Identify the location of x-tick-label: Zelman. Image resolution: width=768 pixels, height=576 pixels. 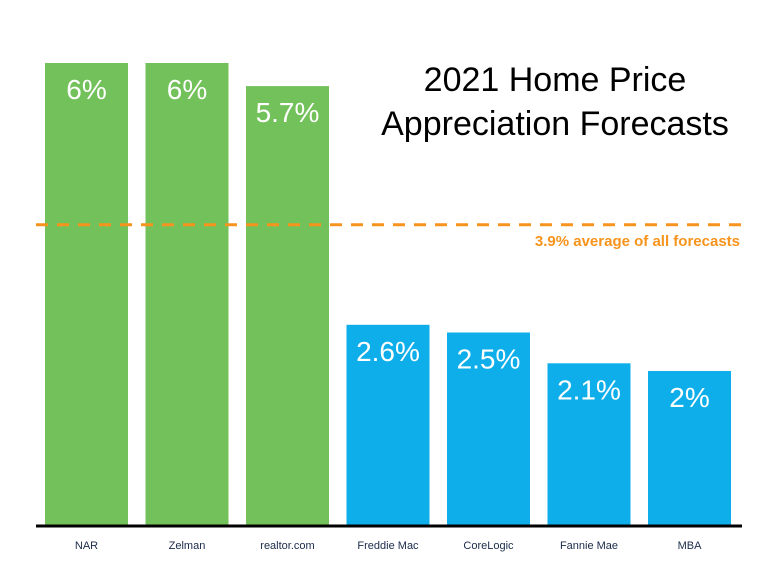
(187, 546).